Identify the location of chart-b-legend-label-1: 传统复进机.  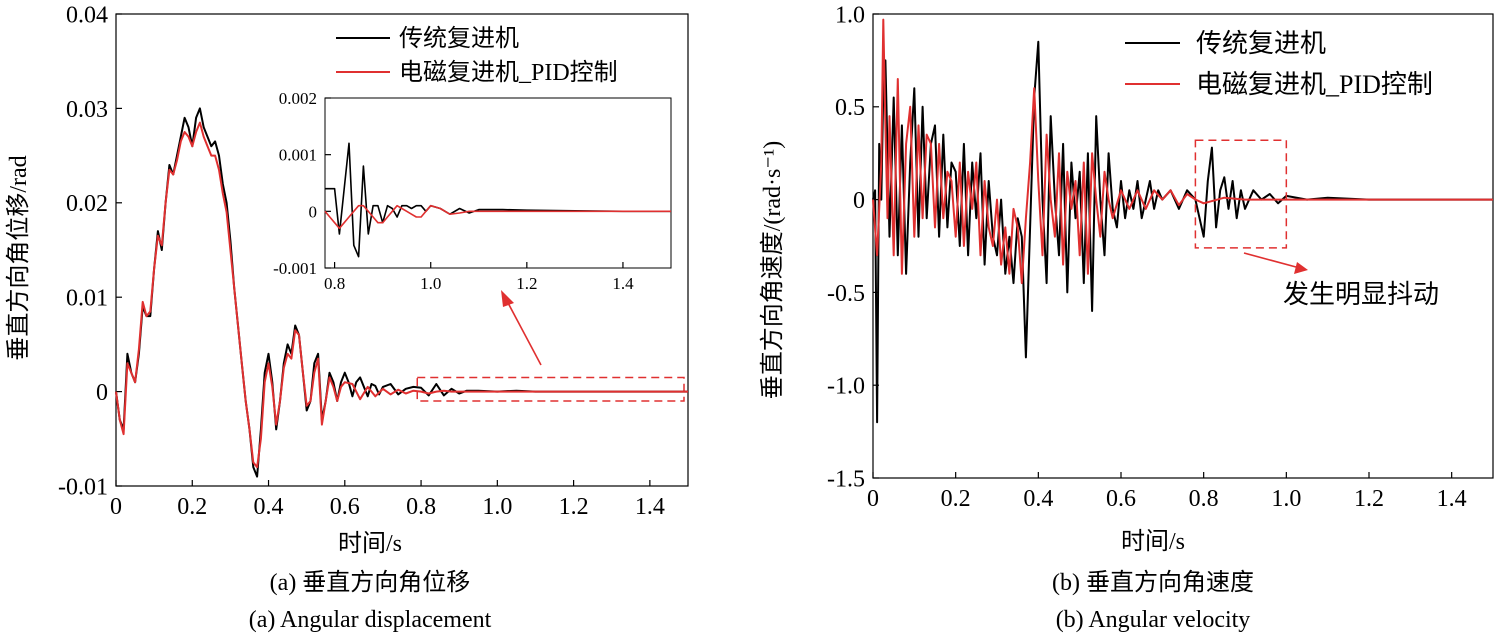
(1261, 43).